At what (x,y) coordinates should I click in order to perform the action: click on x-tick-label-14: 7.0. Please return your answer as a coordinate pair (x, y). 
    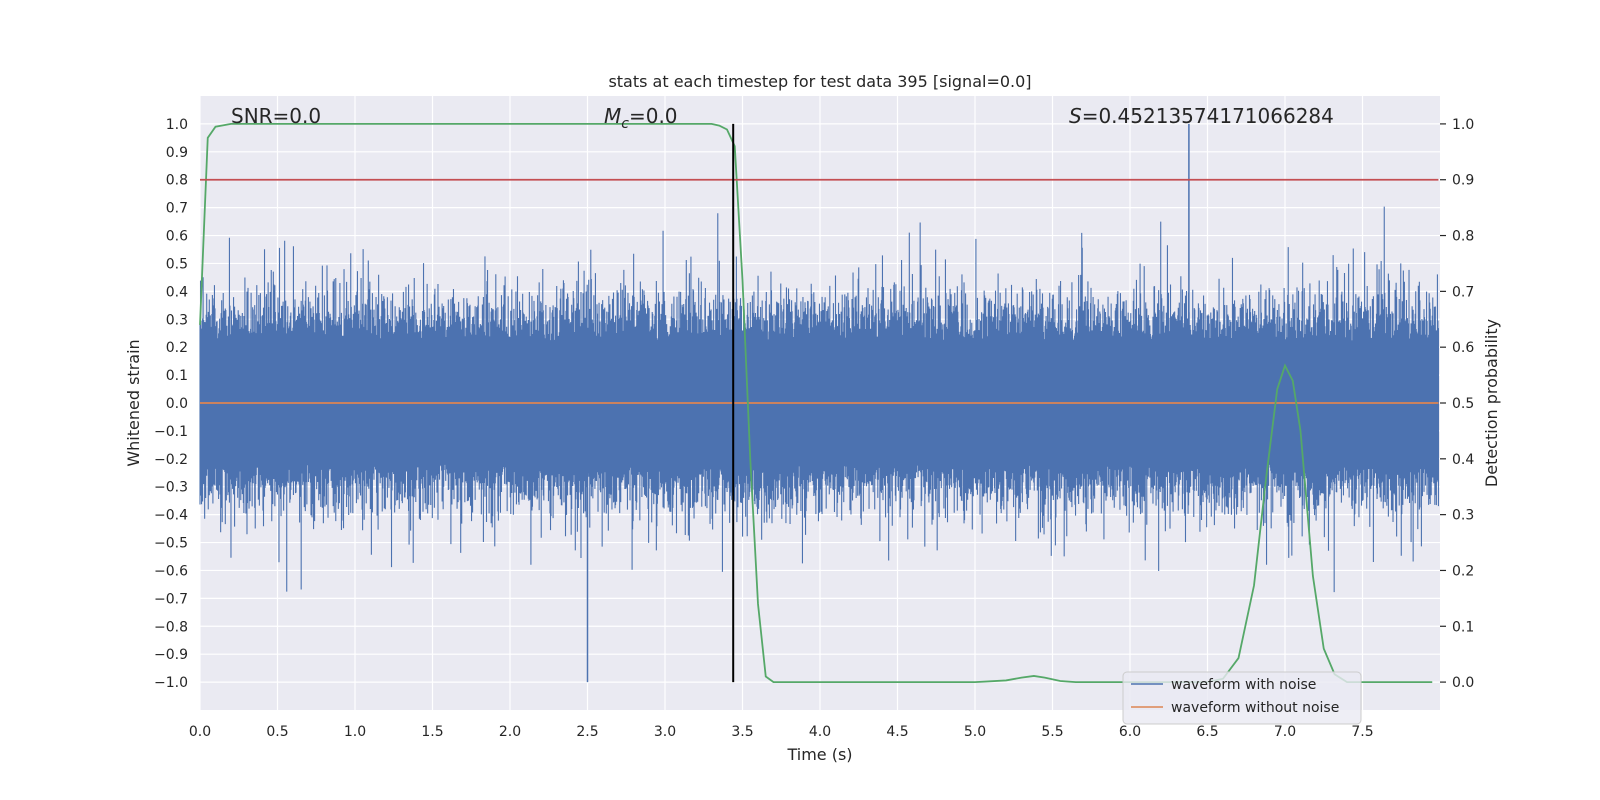
    Looking at the image, I should click on (1285, 732).